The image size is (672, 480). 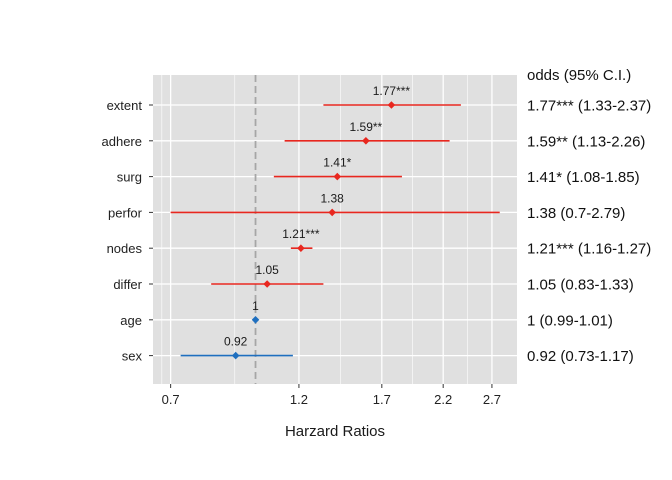 What do you see at coordinates (392, 91) in the screenshot?
I see `point-label: 1.77***` at bounding box center [392, 91].